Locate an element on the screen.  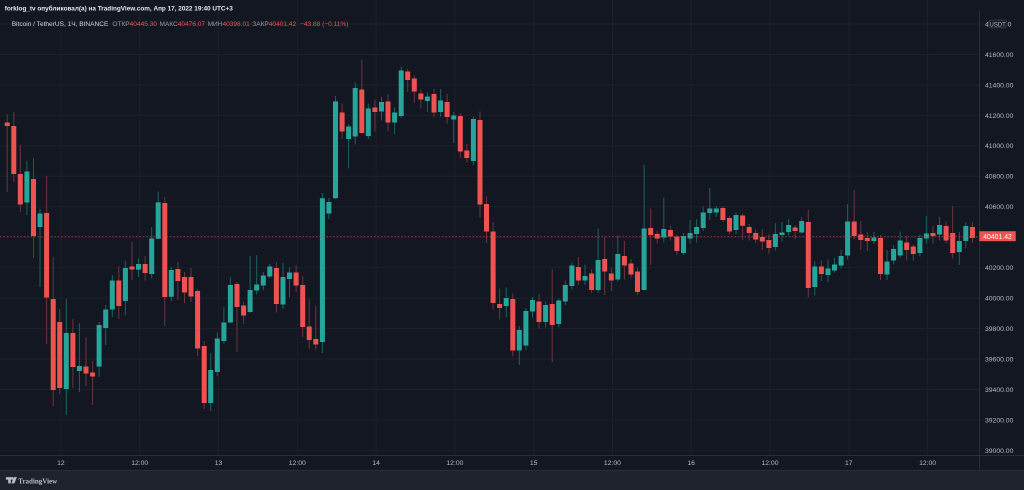
svg-text: 39600.00 is located at coordinates (999, 359).